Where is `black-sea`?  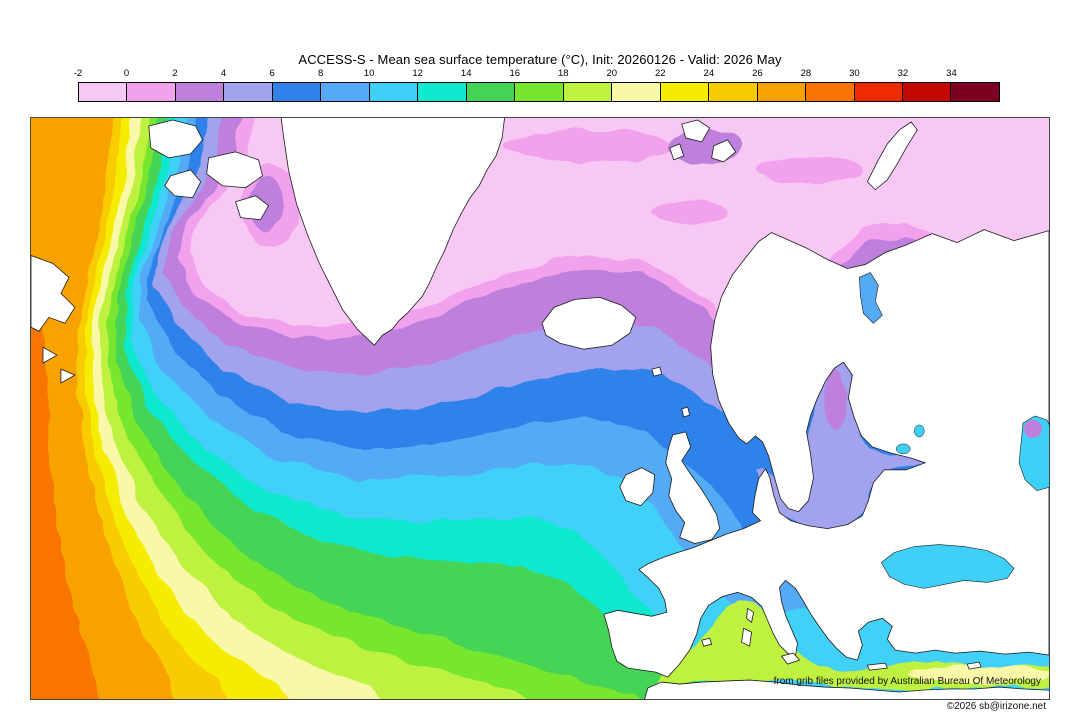 black-sea is located at coordinates (947, 566).